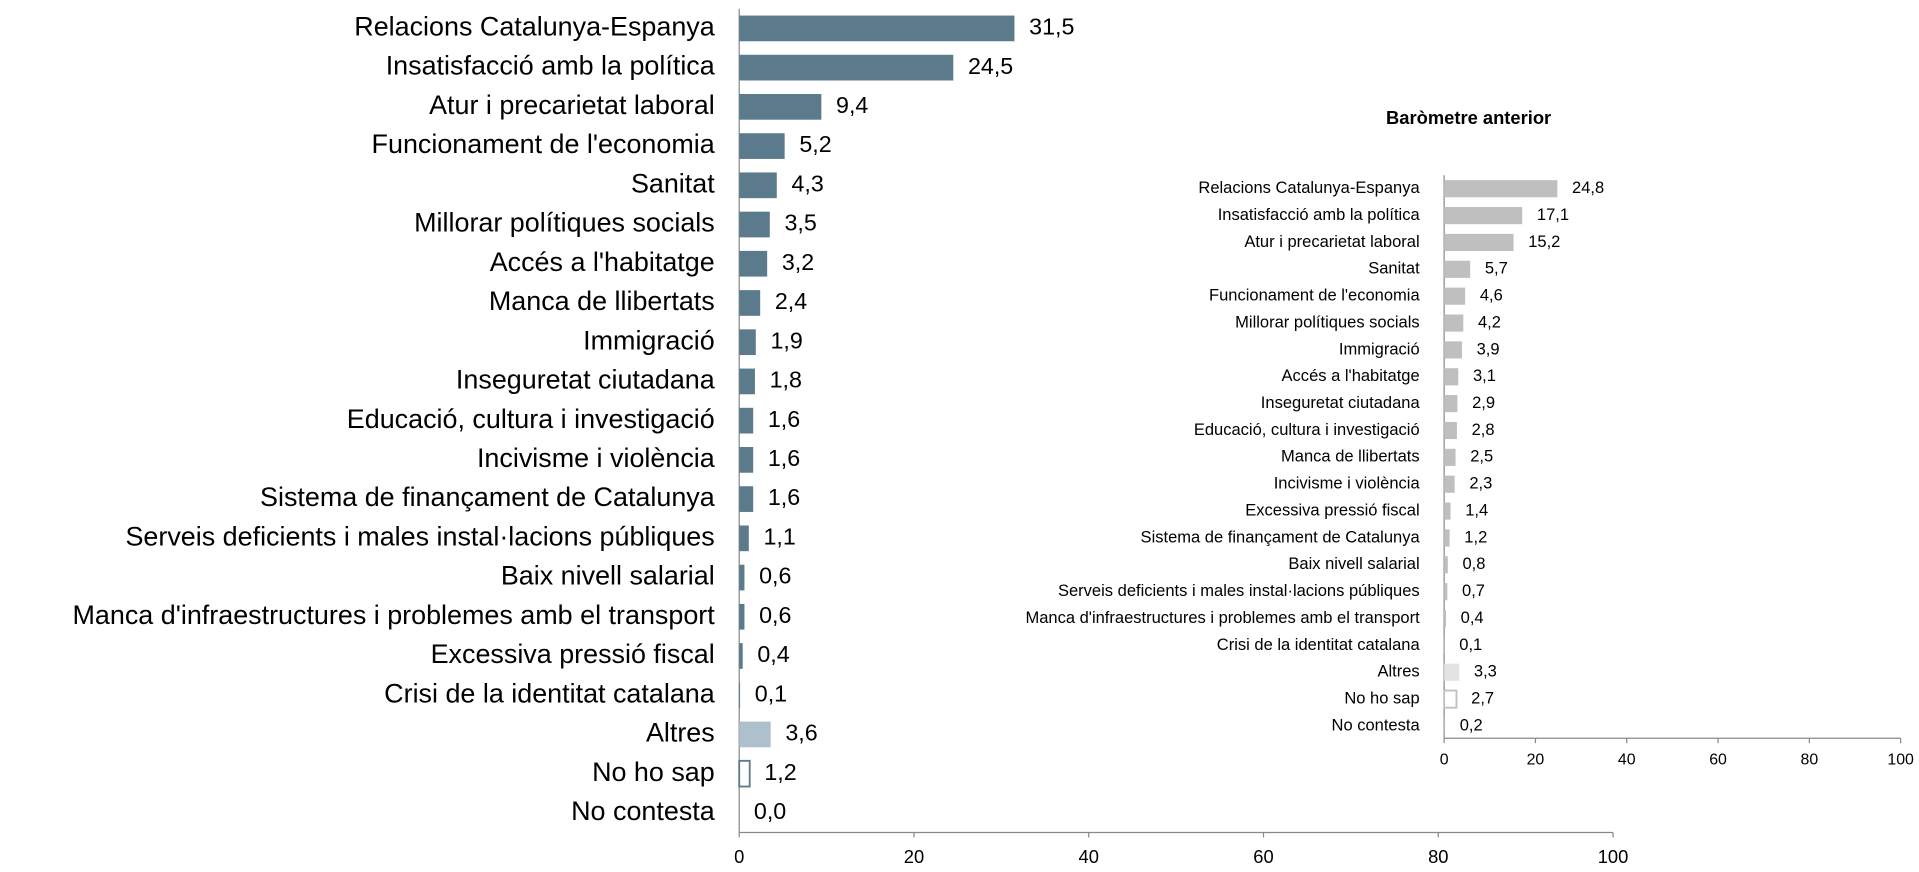 The width and height of the screenshot is (1919, 872). Describe the element at coordinates (1379, 348) in the screenshot. I see `y-tick-label: Immigració` at that location.